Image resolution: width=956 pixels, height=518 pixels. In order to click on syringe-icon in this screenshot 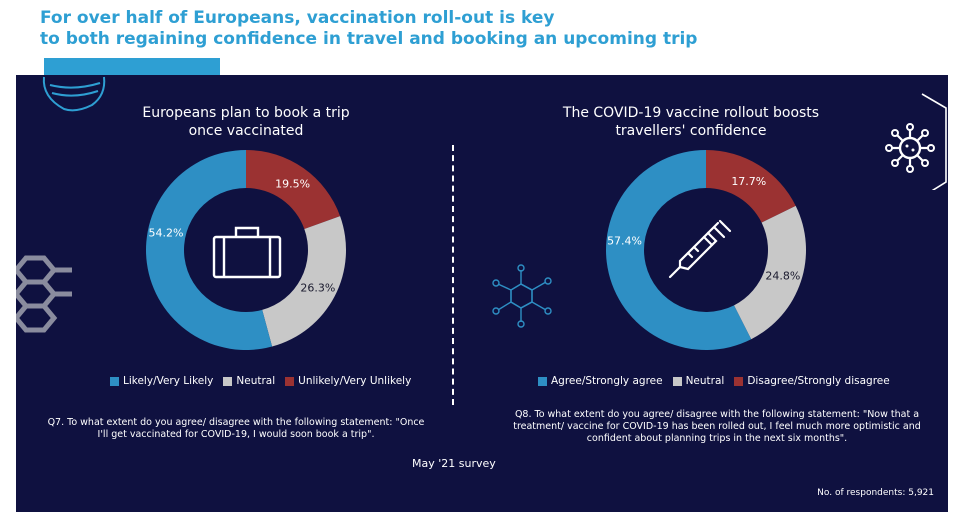, I will do `click(700, 249)`.